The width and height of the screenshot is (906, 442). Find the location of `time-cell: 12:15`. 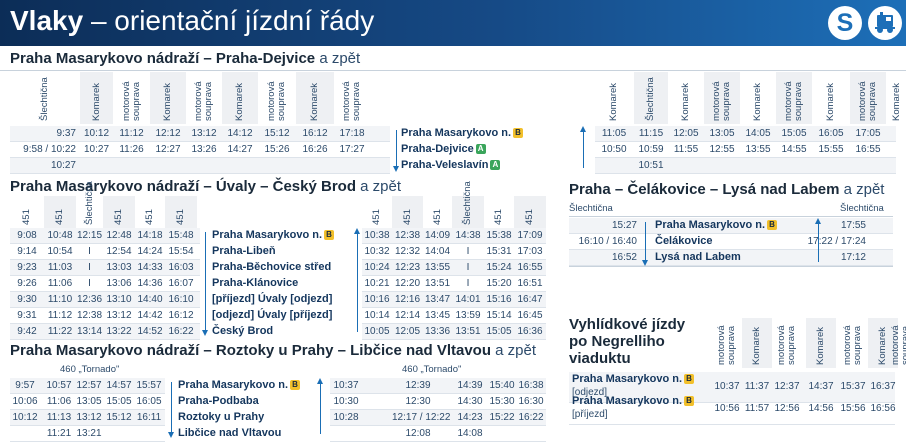

time-cell: 12:15 is located at coordinates (89, 235).